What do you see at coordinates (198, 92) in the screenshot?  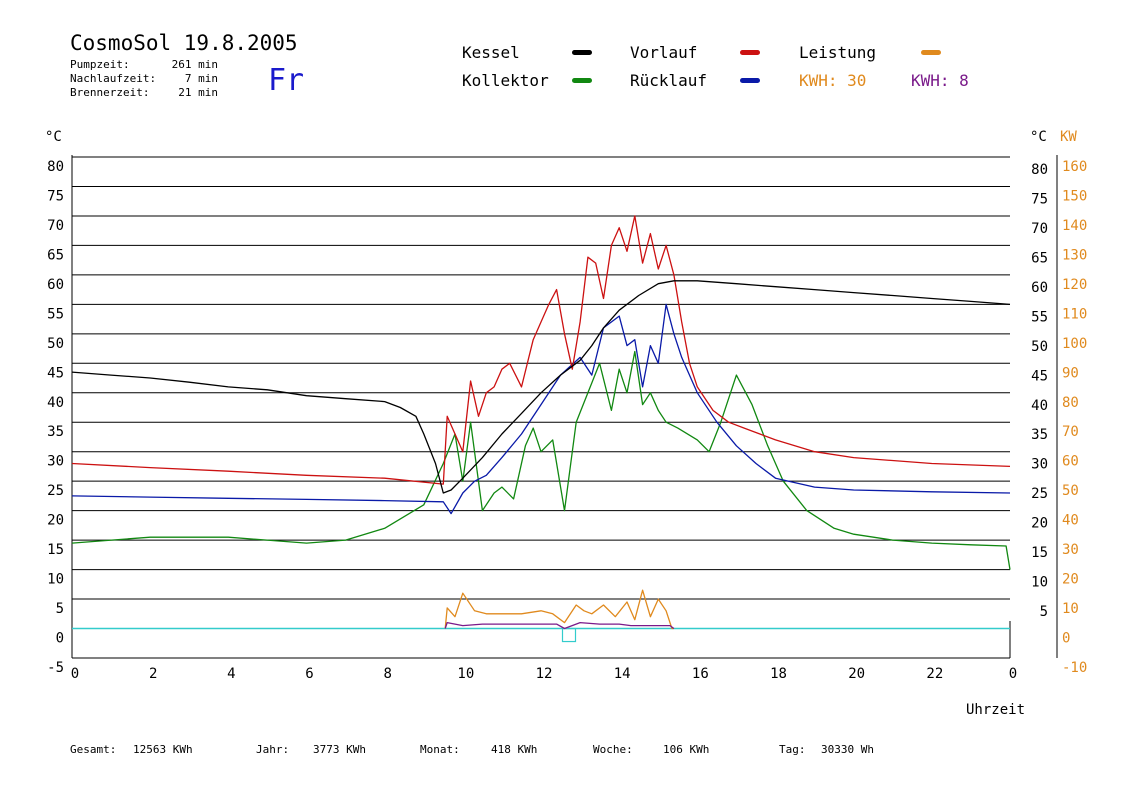 I see `burner-time-value: 21 min` at bounding box center [198, 92].